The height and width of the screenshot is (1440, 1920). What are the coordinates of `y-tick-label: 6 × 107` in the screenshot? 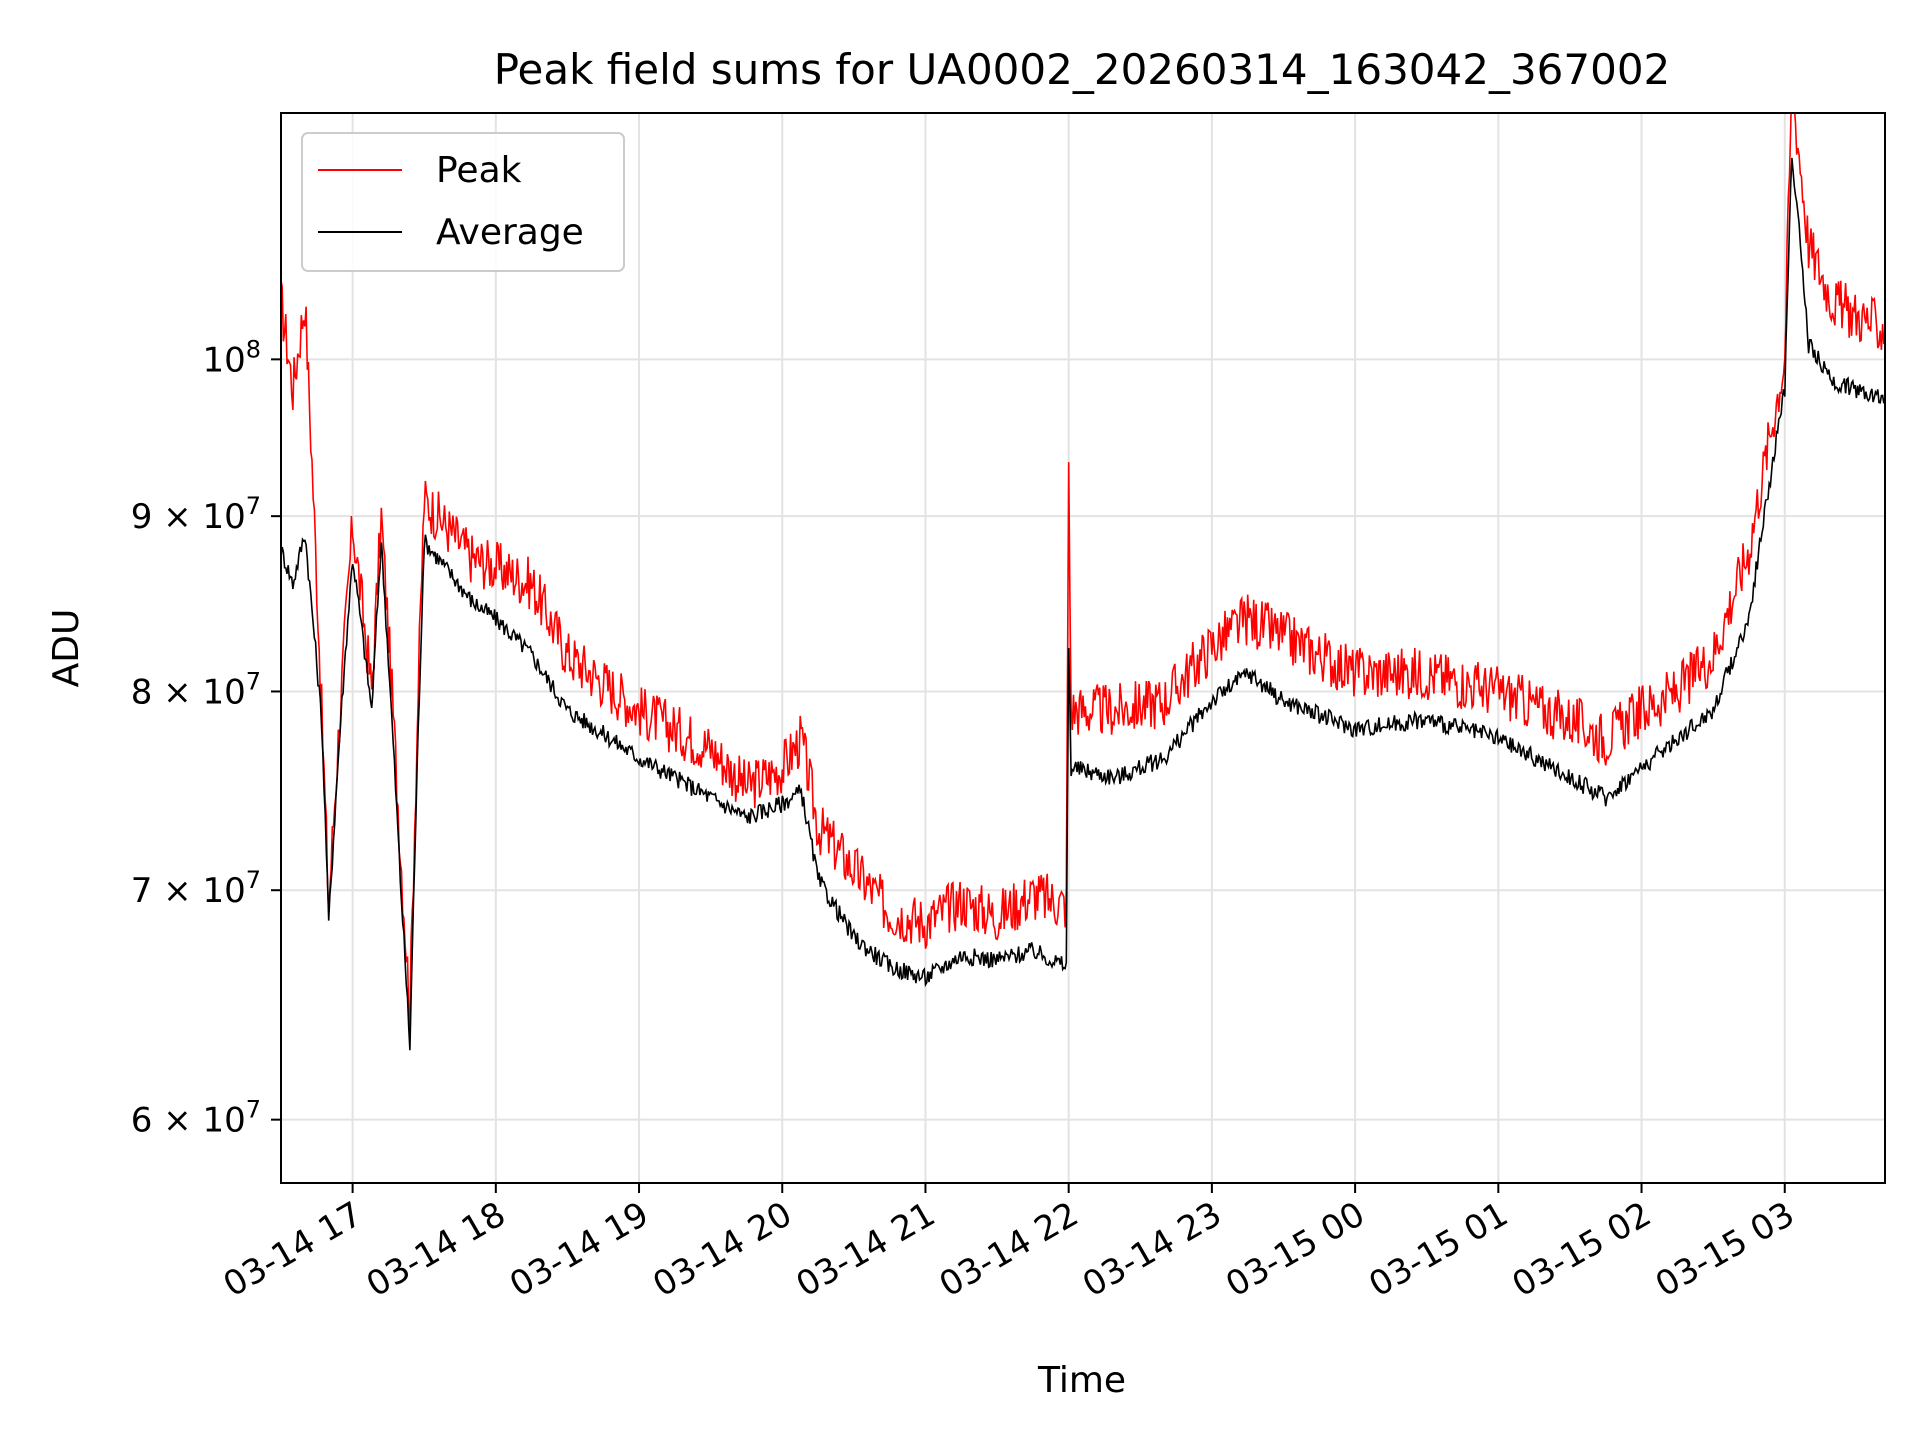 It's located at (196, 1118).